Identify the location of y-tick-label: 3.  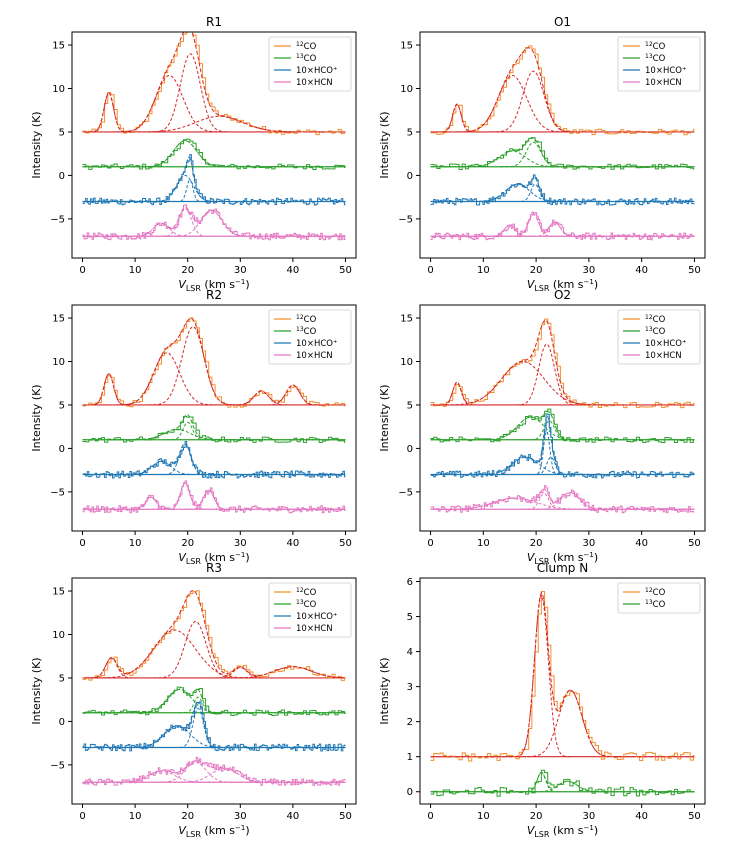
(410, 687).